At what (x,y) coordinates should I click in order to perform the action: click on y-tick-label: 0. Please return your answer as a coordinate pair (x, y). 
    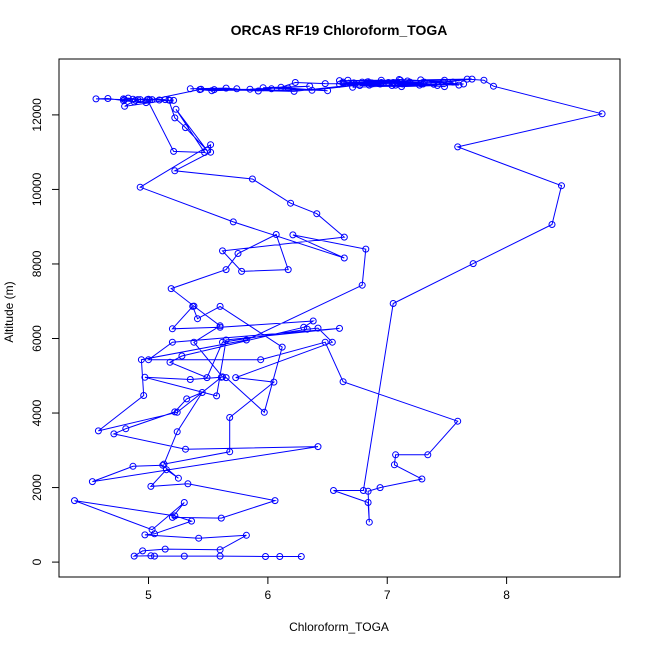
    Looking at the image, I should click on (37, 561).